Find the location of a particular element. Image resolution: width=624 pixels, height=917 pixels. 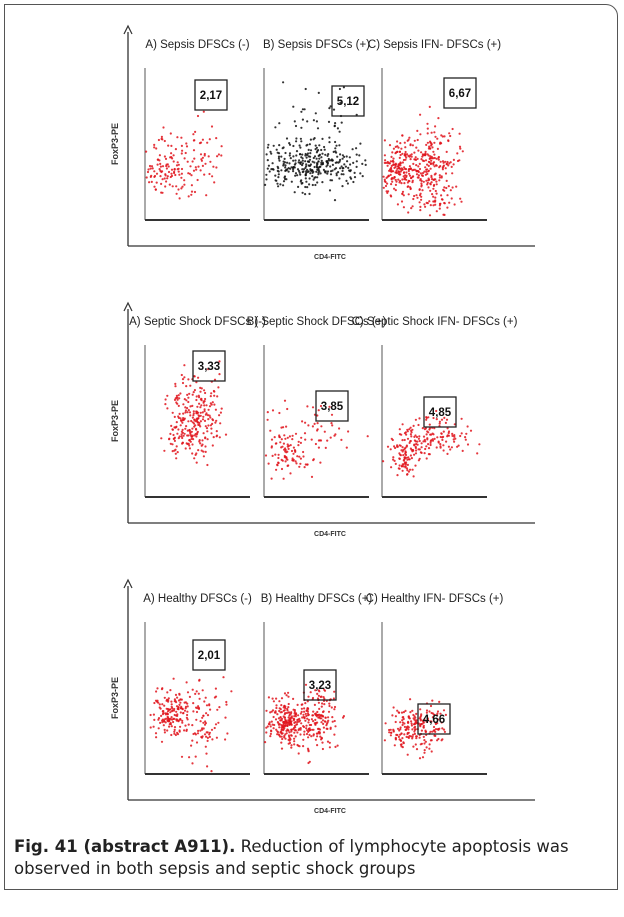

panel-title: B) Sepsis DFSCs (+) is located at coordinates (316, 45).